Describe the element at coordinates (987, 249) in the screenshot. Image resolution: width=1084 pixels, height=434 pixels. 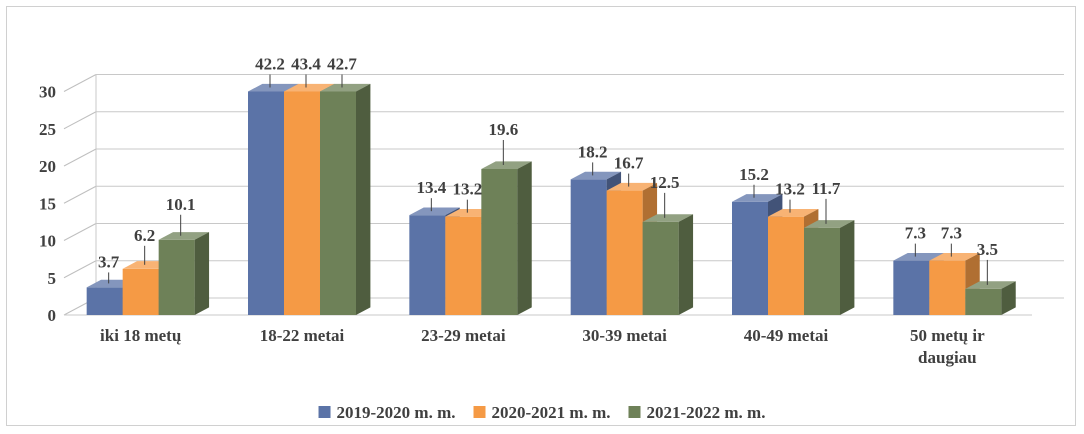
I see `data-label: 3.5` at that location.